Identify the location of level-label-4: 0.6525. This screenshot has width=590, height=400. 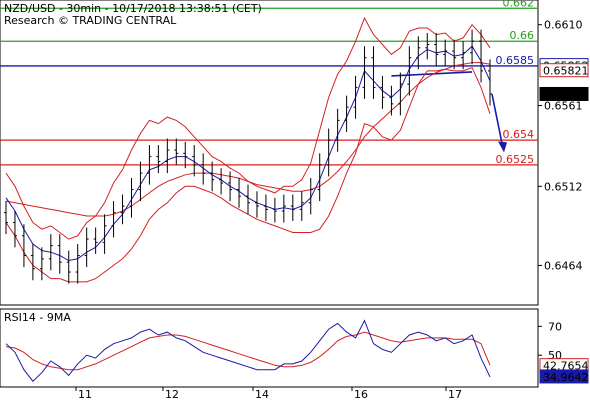
(515, 159).